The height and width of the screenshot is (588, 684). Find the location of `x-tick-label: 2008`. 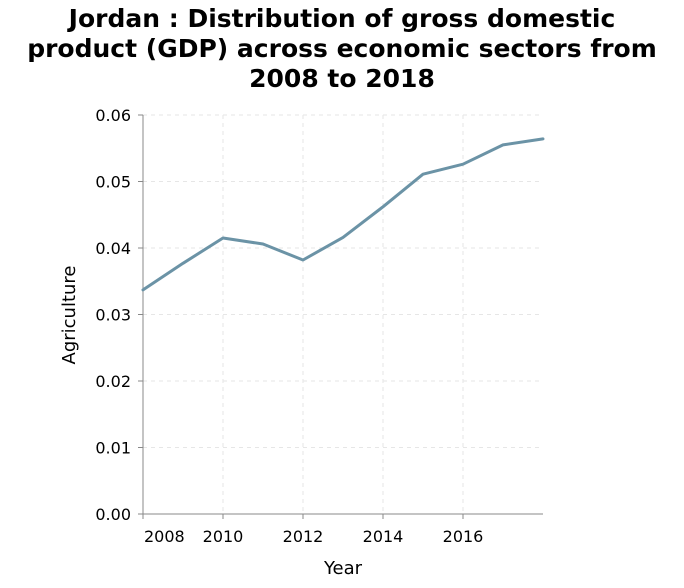

x-tick-label: 2008 is located at coordinates (164, 536).